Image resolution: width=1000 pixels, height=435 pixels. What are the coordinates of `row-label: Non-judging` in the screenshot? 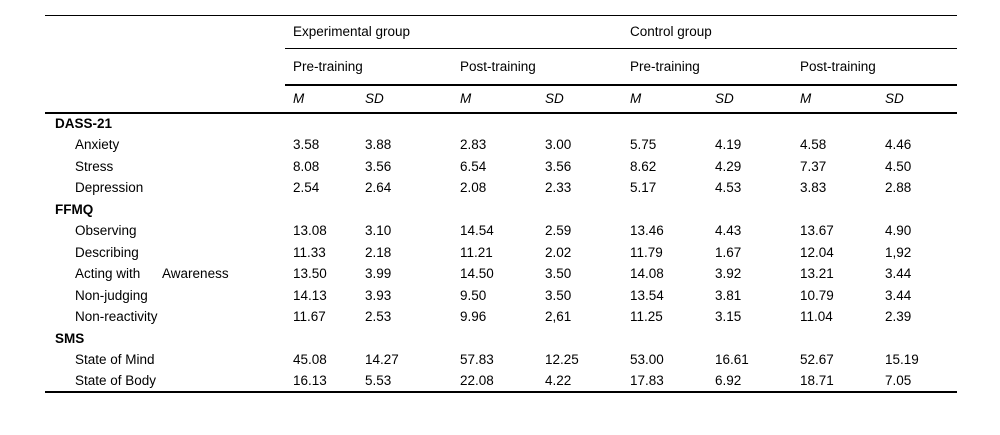 It's located at (111, 295).